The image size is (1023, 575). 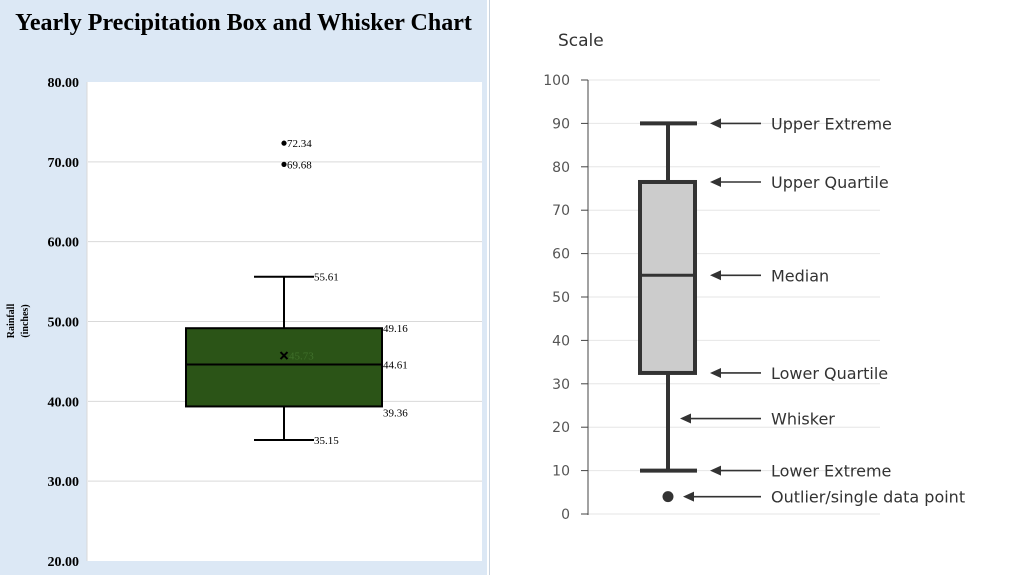 What do you see at coordinates (829, 373) in the screenshot?
I see `annotation-label: Lower Quartile` at bounding box center [829, 373].